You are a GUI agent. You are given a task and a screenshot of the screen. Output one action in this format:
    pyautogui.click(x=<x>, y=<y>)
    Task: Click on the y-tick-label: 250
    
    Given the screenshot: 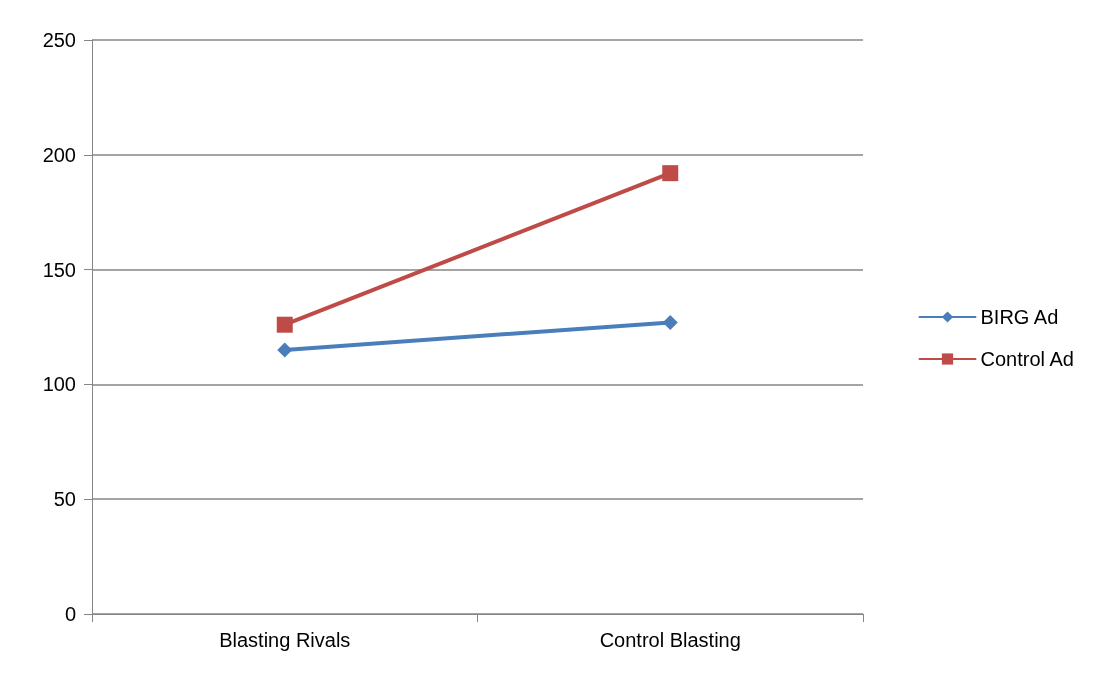 What is the action you would take?
    pyautogui.click(x=59, y=40)
    